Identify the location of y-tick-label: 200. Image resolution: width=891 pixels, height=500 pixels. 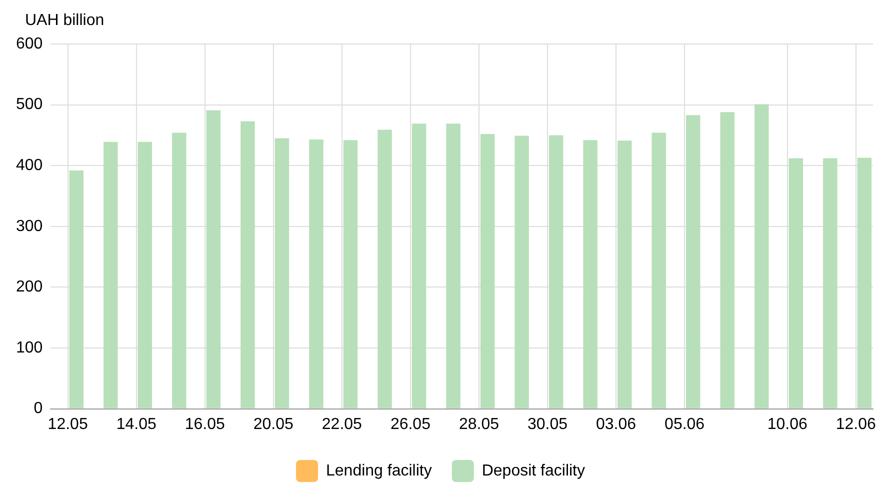
(29, 287).